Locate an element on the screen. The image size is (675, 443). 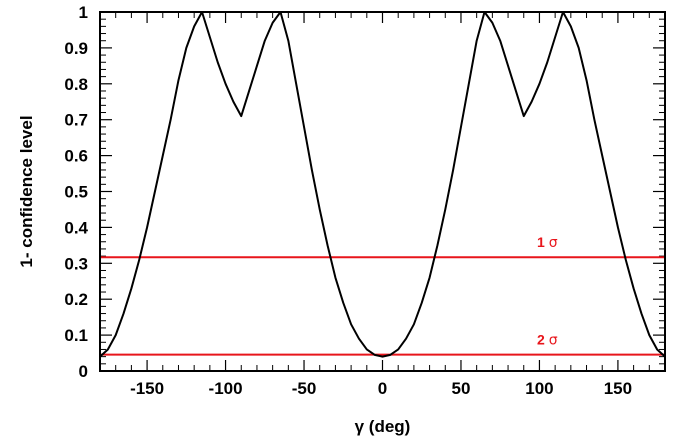
x-axis-title: γ (deg) is located at coordinates (383, 426).